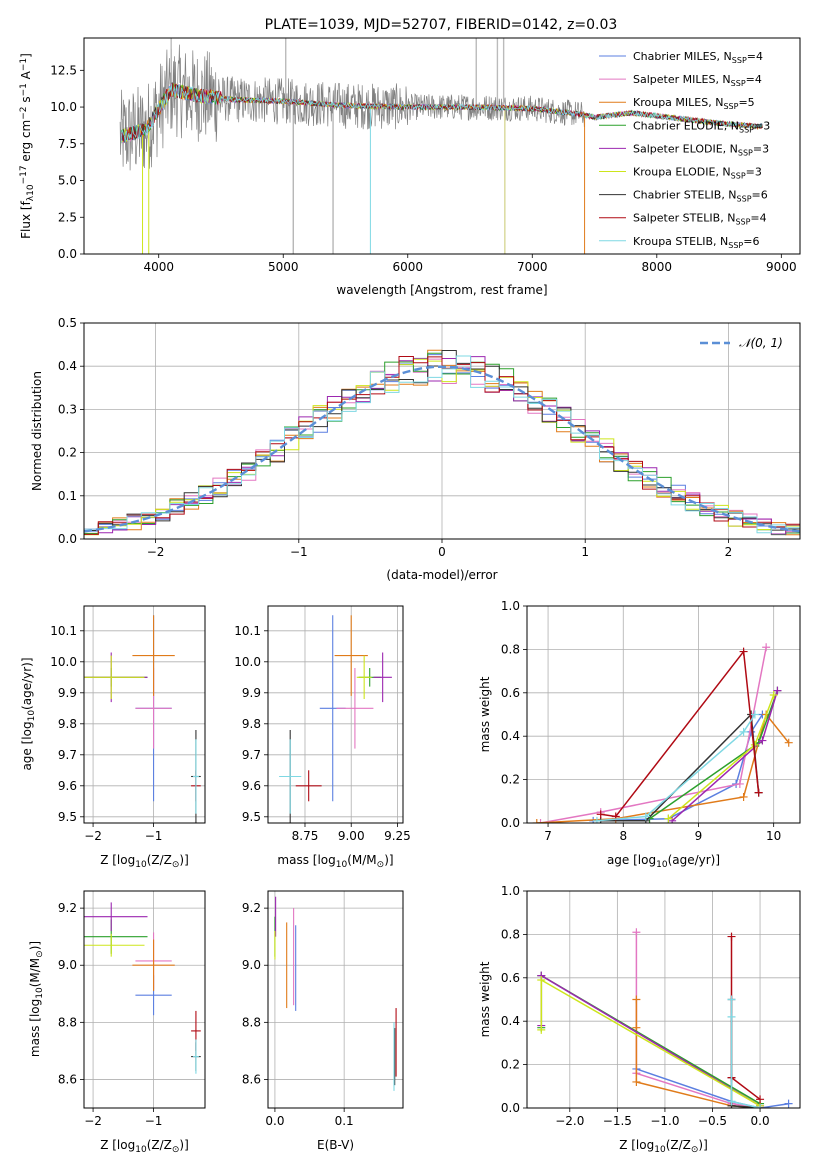 The width and height of the screenshot is (819, 1170). I want to click on y-axis-label-part: (M/M, so click(35, 972).